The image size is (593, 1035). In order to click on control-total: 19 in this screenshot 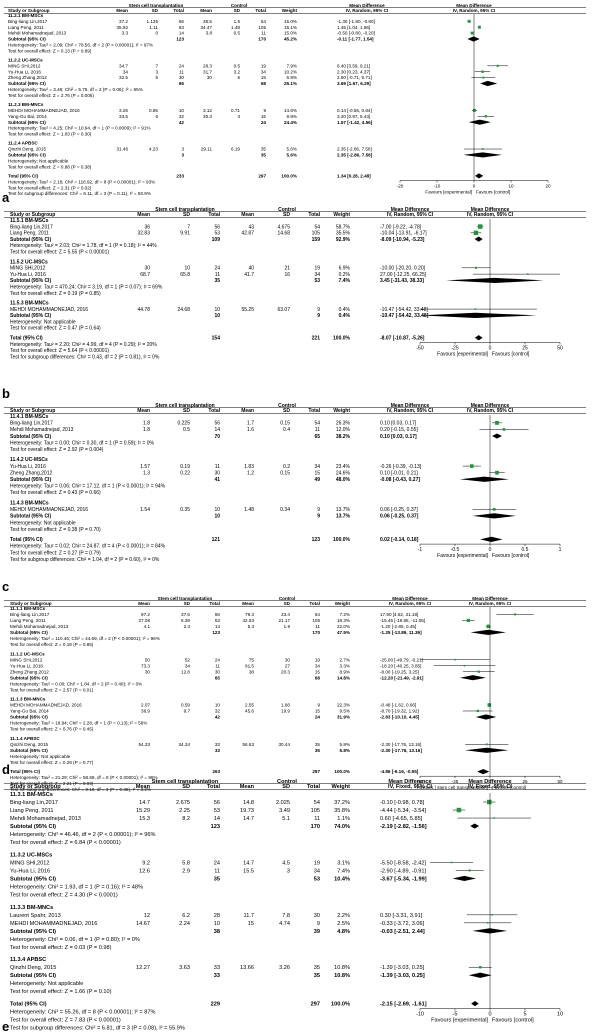, I will do `click(264, 65)`.